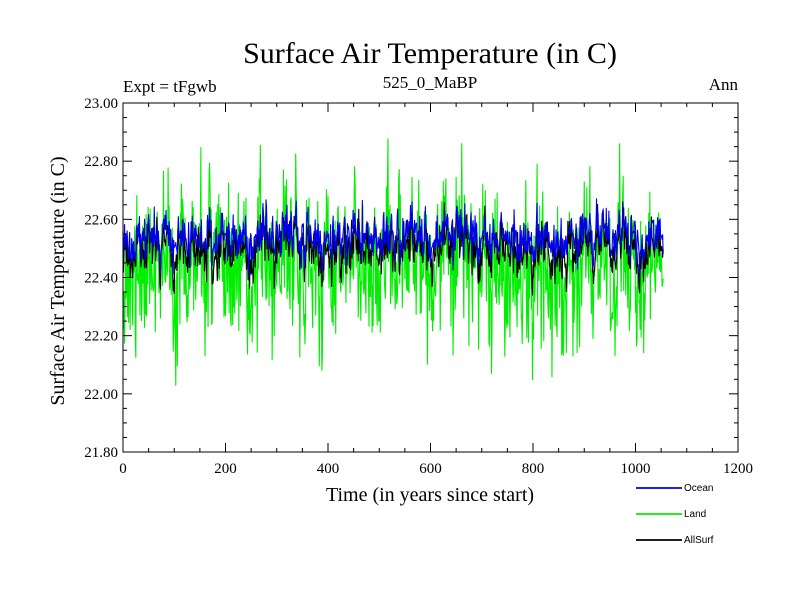 The width and height of the screenshot is (800, 600). Describe the element at coordinates (430, 53) in the screenshot. I see `chart-title: Surface Air Temperature (in C)` at that location.